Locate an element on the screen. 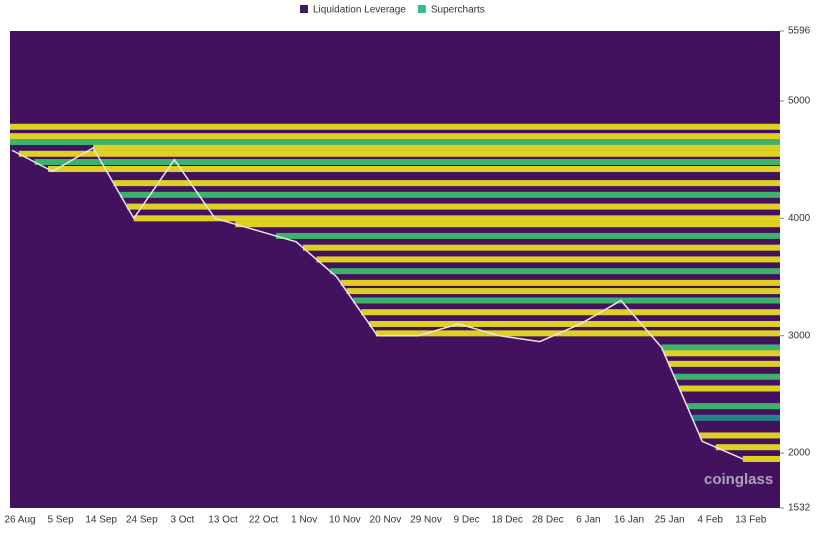  x-tick-label: 24 Sep is located at coordinates (142, 520).